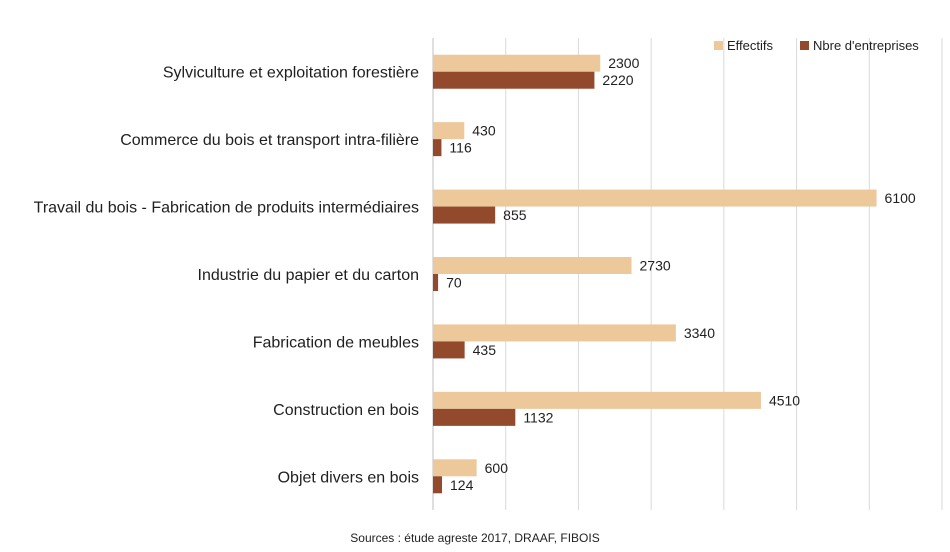 This screenshot has width=950, height=552. Describe the element at coordinates (460, 148) in the screenshot. I see `data-label: 116` at that location.